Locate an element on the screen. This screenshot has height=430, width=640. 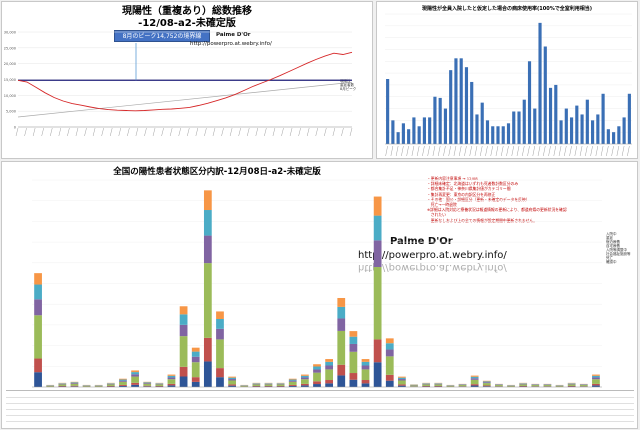
y-tick-label: 10,000 is located at coordinates (10, 96).